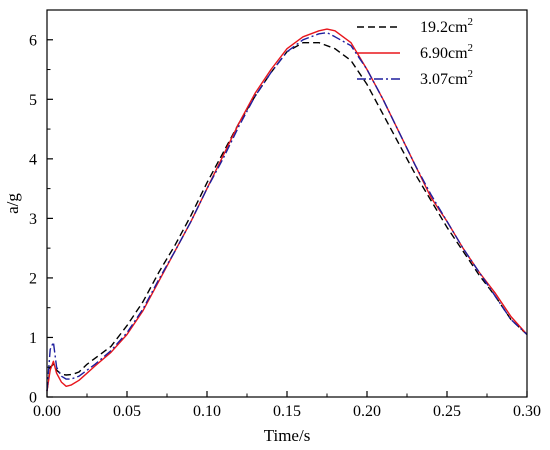  Describe the element at coordinates (207, 411) in the screenshot. I see `x-tick-label: 0.10` at that location.